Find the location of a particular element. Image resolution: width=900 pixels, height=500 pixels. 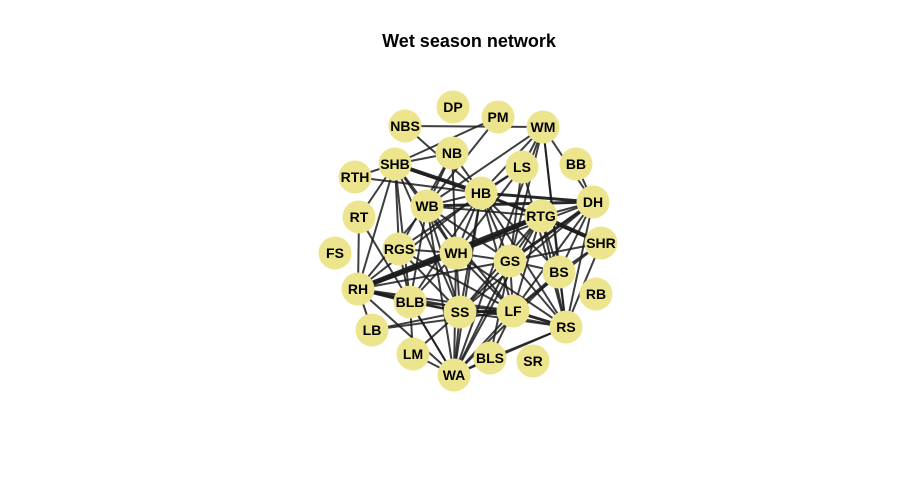

node-lm: LM is located at coordinates (413, 354).